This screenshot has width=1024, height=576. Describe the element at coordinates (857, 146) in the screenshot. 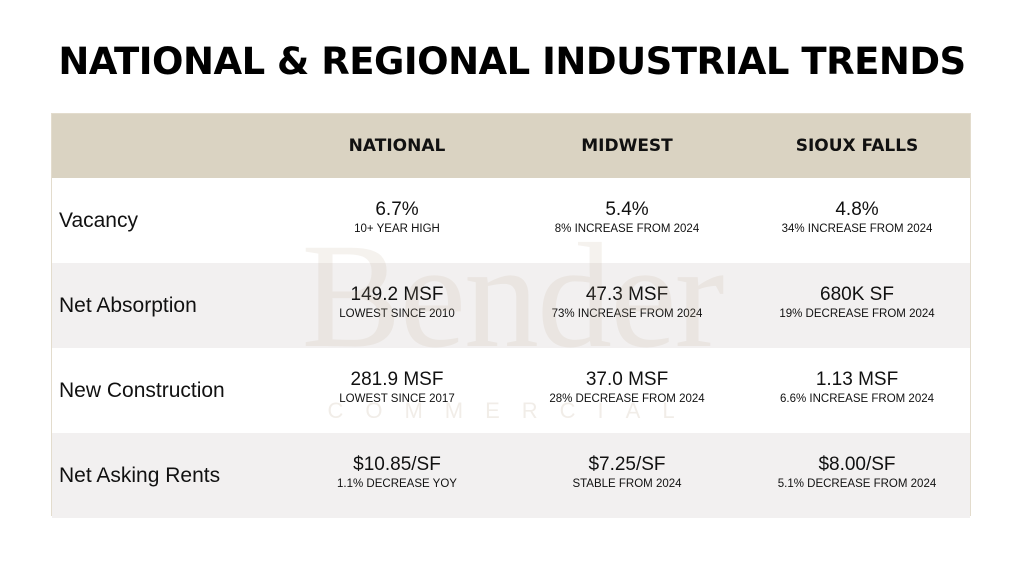

I see `column-header-sioux-falls: SIOUX FALLS` at that location.